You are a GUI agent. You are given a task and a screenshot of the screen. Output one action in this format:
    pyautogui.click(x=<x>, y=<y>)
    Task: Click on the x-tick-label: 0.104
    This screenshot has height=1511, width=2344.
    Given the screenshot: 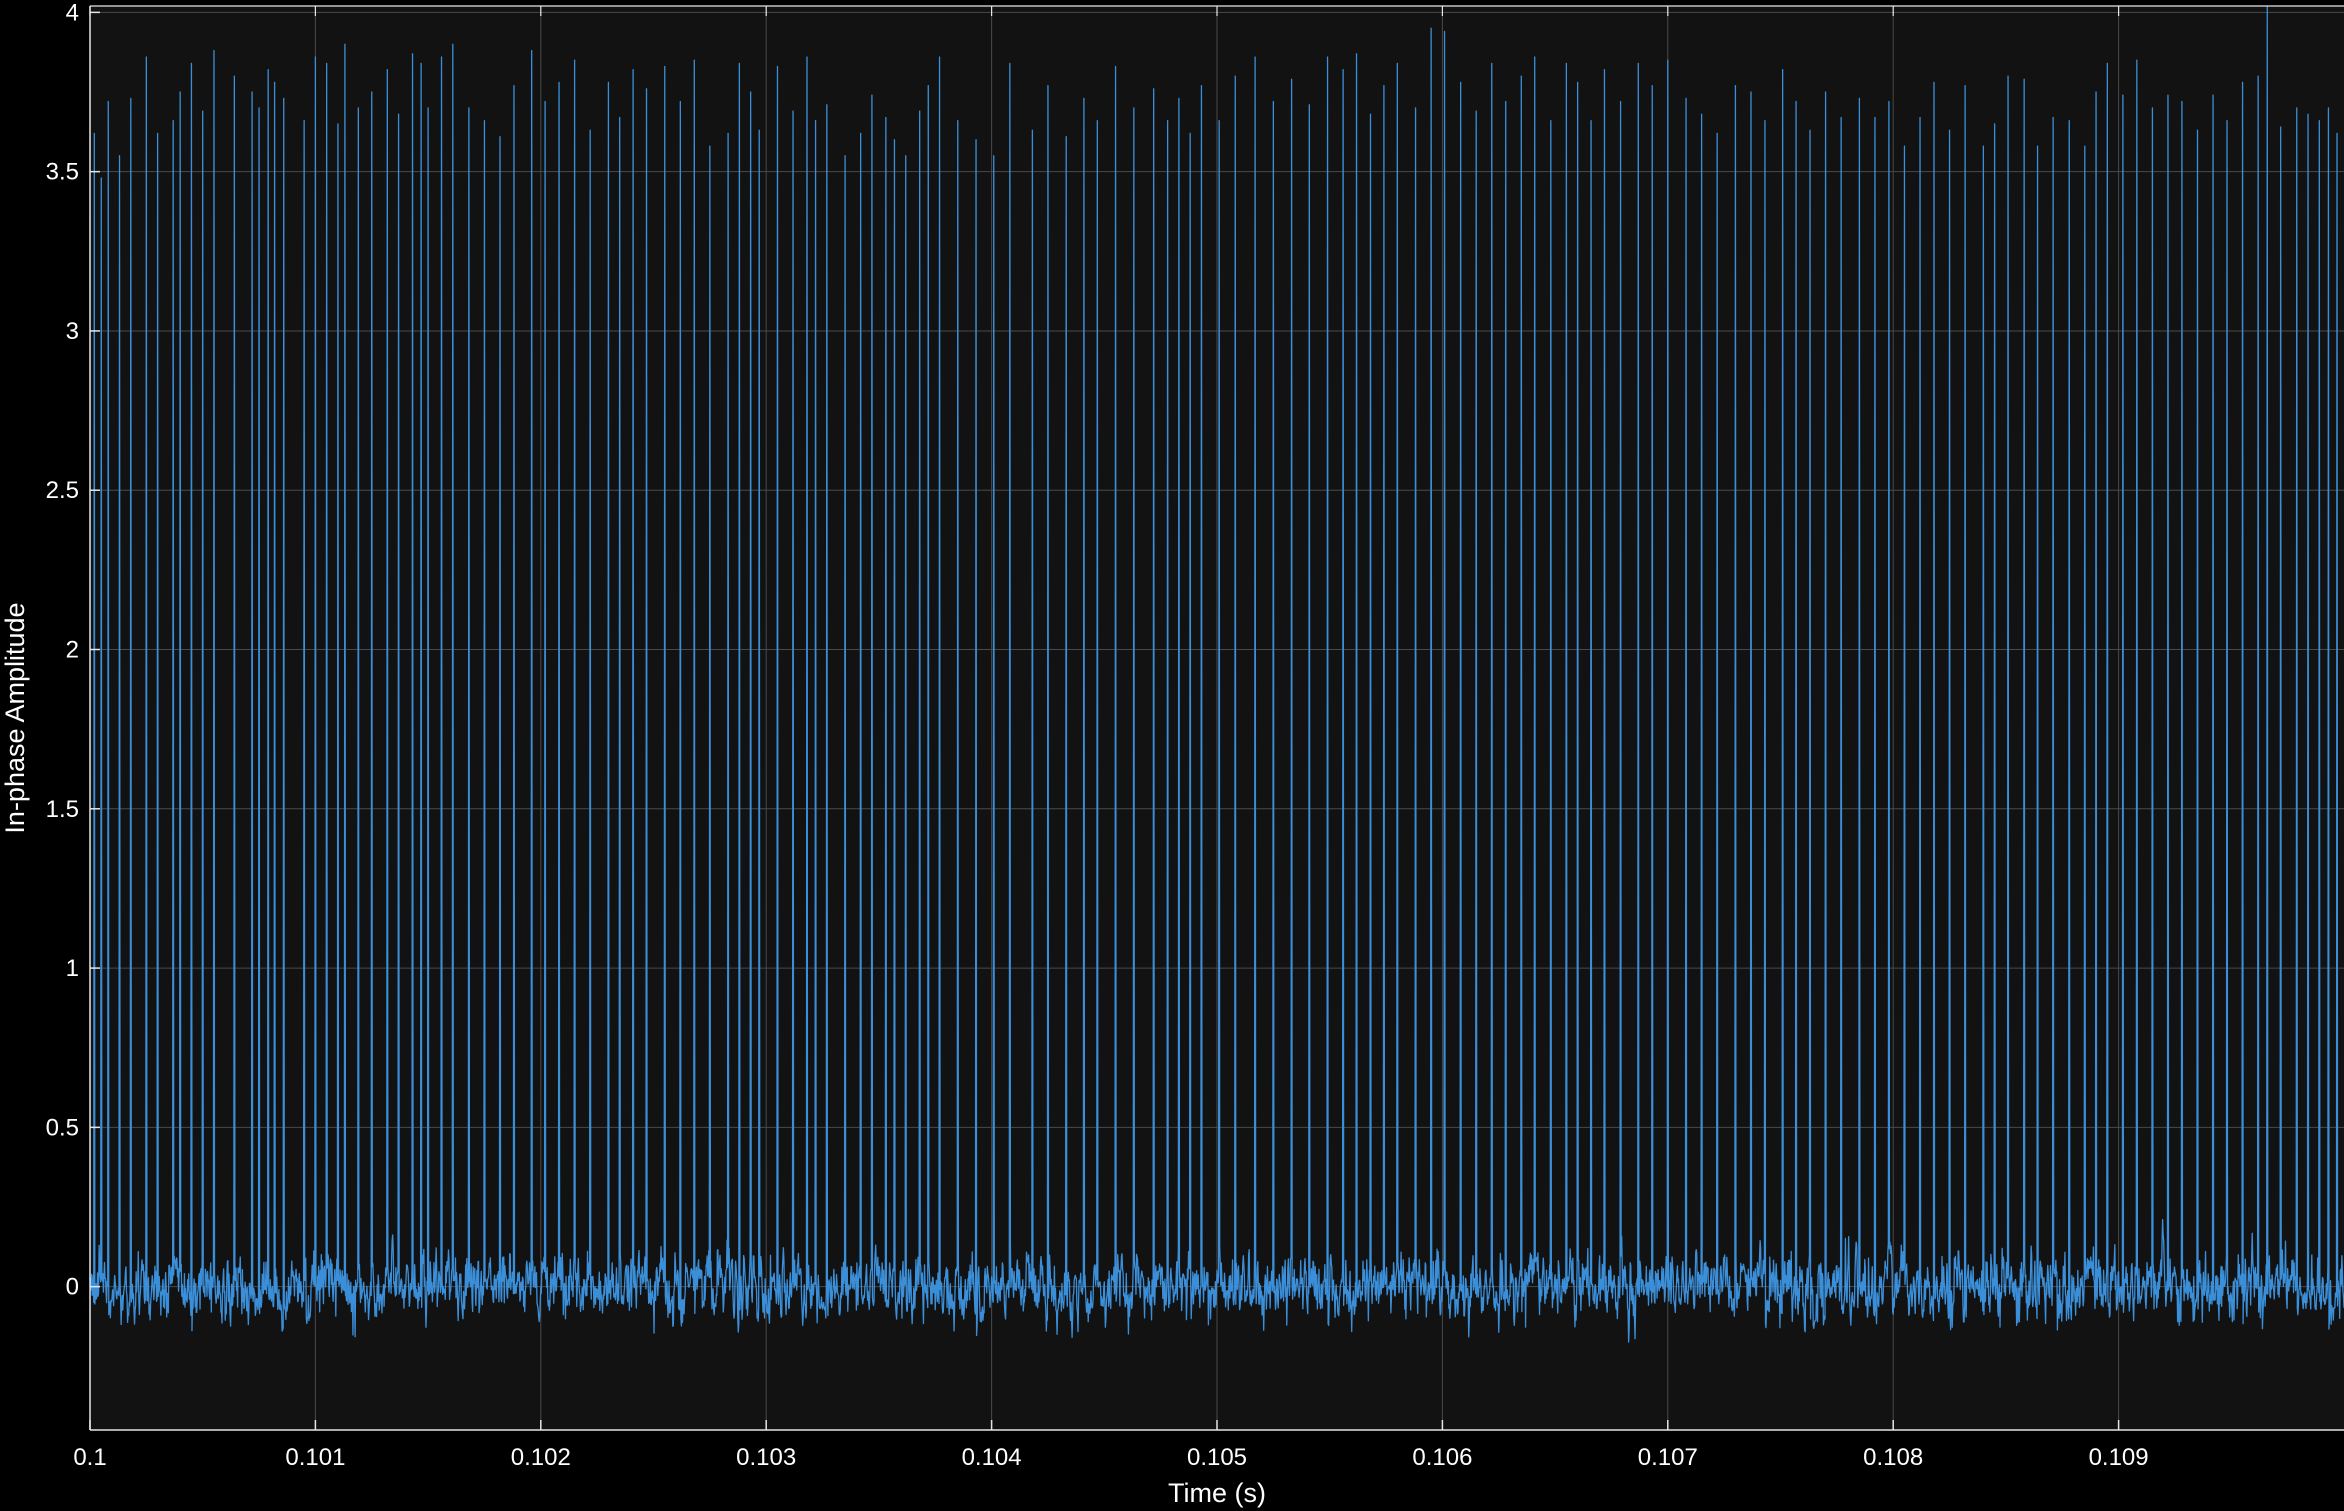 What is the action you would take?
    pyautogui.click(x=992, y=1457)
    